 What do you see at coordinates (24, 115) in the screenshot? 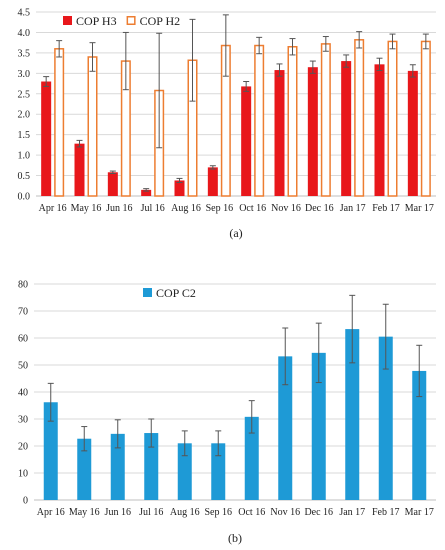
I see `y-tick-label: 2.0` at bounding box center [24, 115].